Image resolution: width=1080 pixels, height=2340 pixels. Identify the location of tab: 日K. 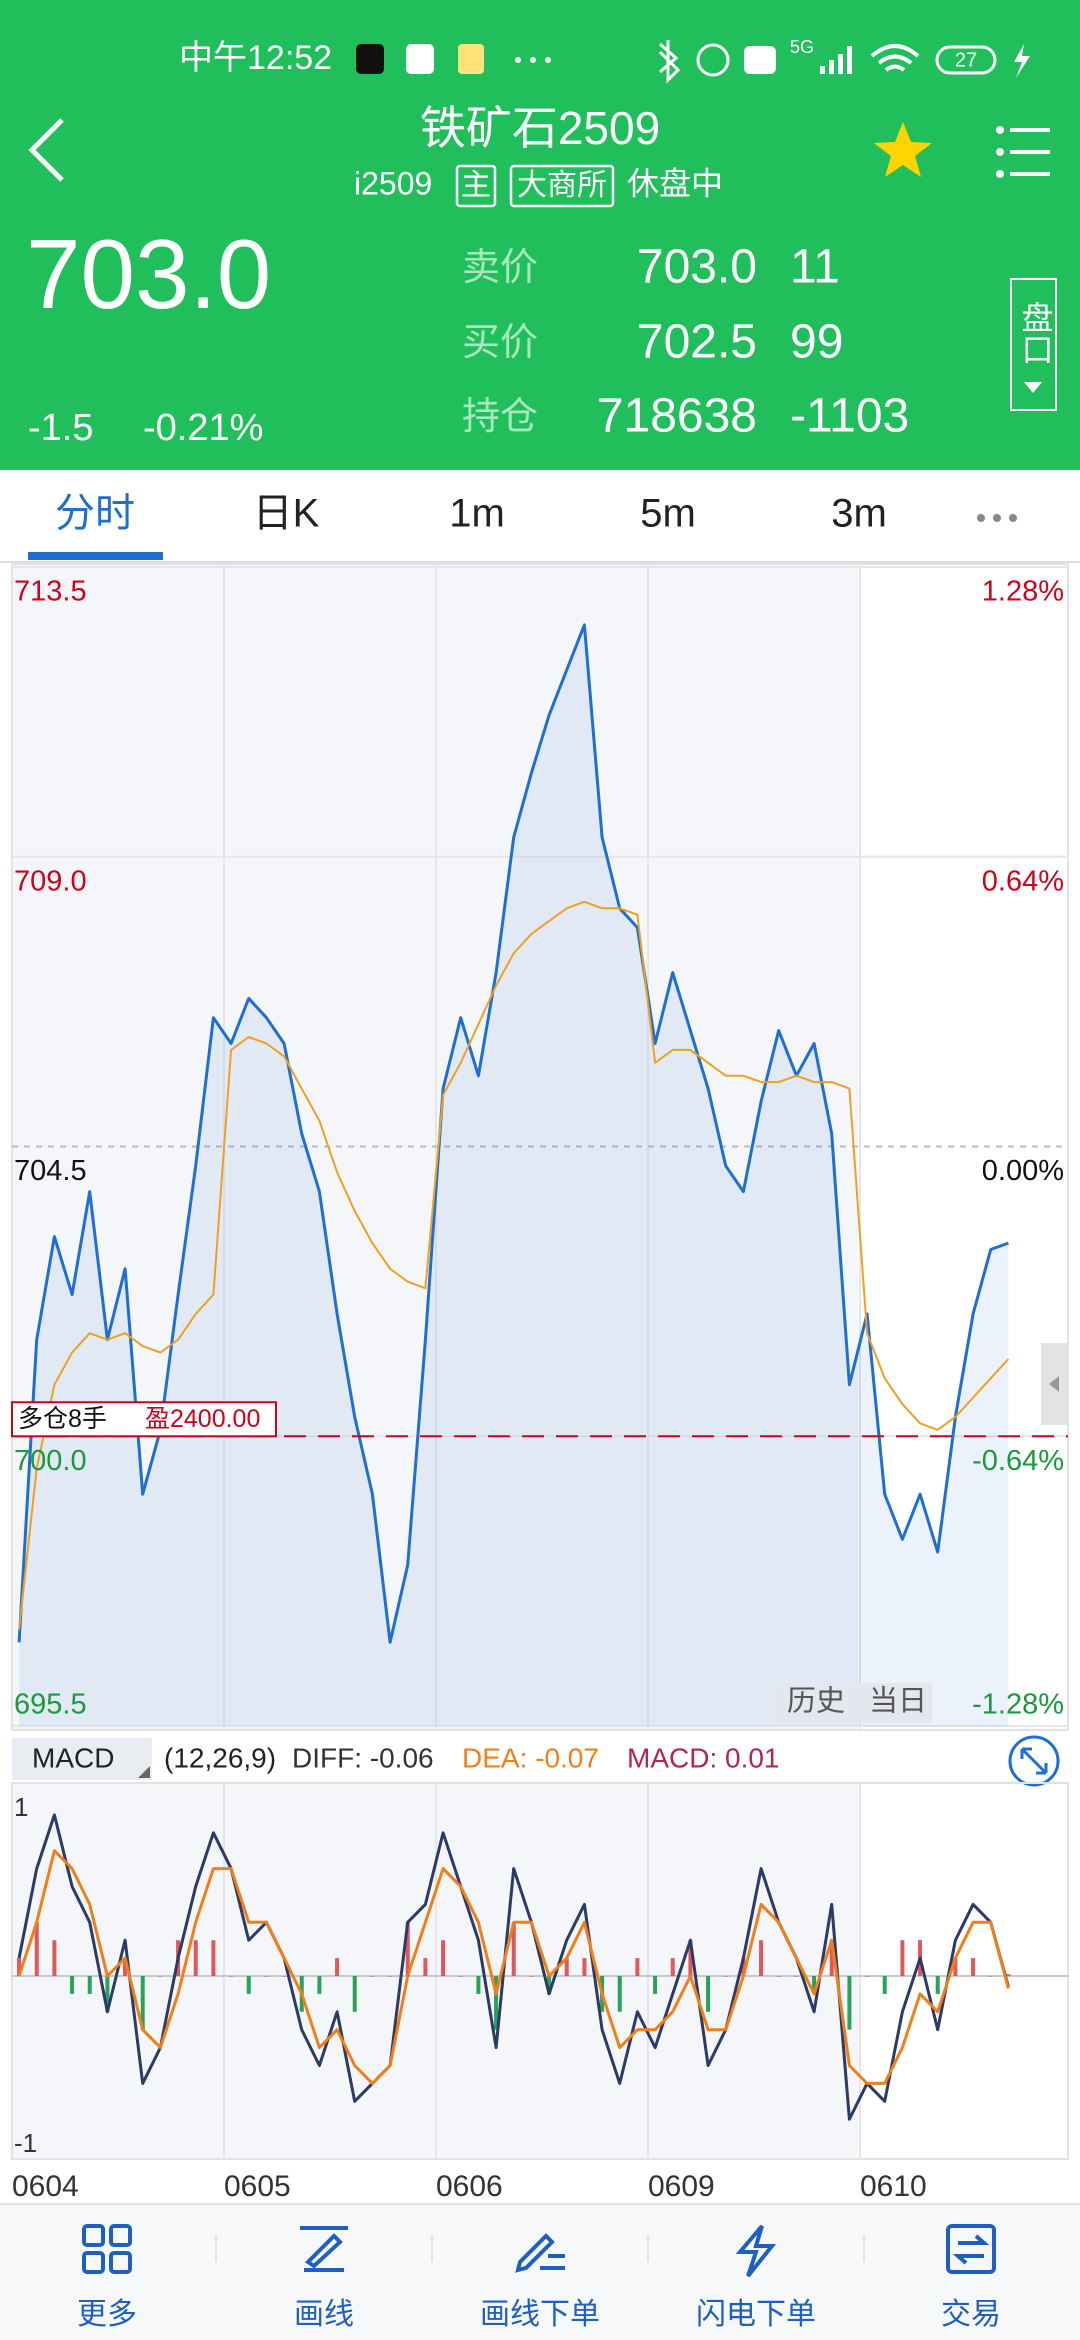
(286, 514).